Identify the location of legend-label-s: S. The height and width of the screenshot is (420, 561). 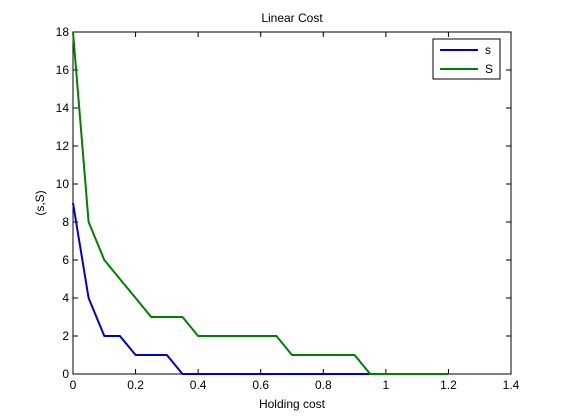
(489, 69).